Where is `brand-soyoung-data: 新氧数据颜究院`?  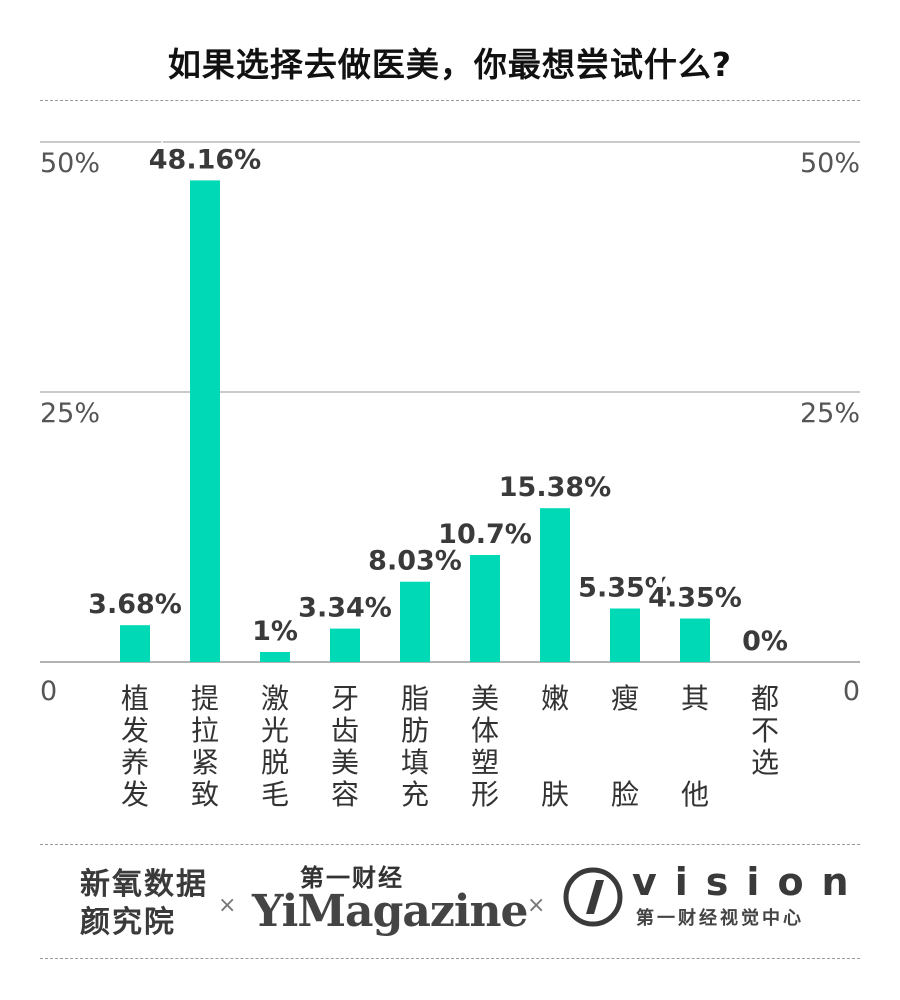 brand-soyoung-data: 新氧数据颜究院 is located at coordinates (144, 903).